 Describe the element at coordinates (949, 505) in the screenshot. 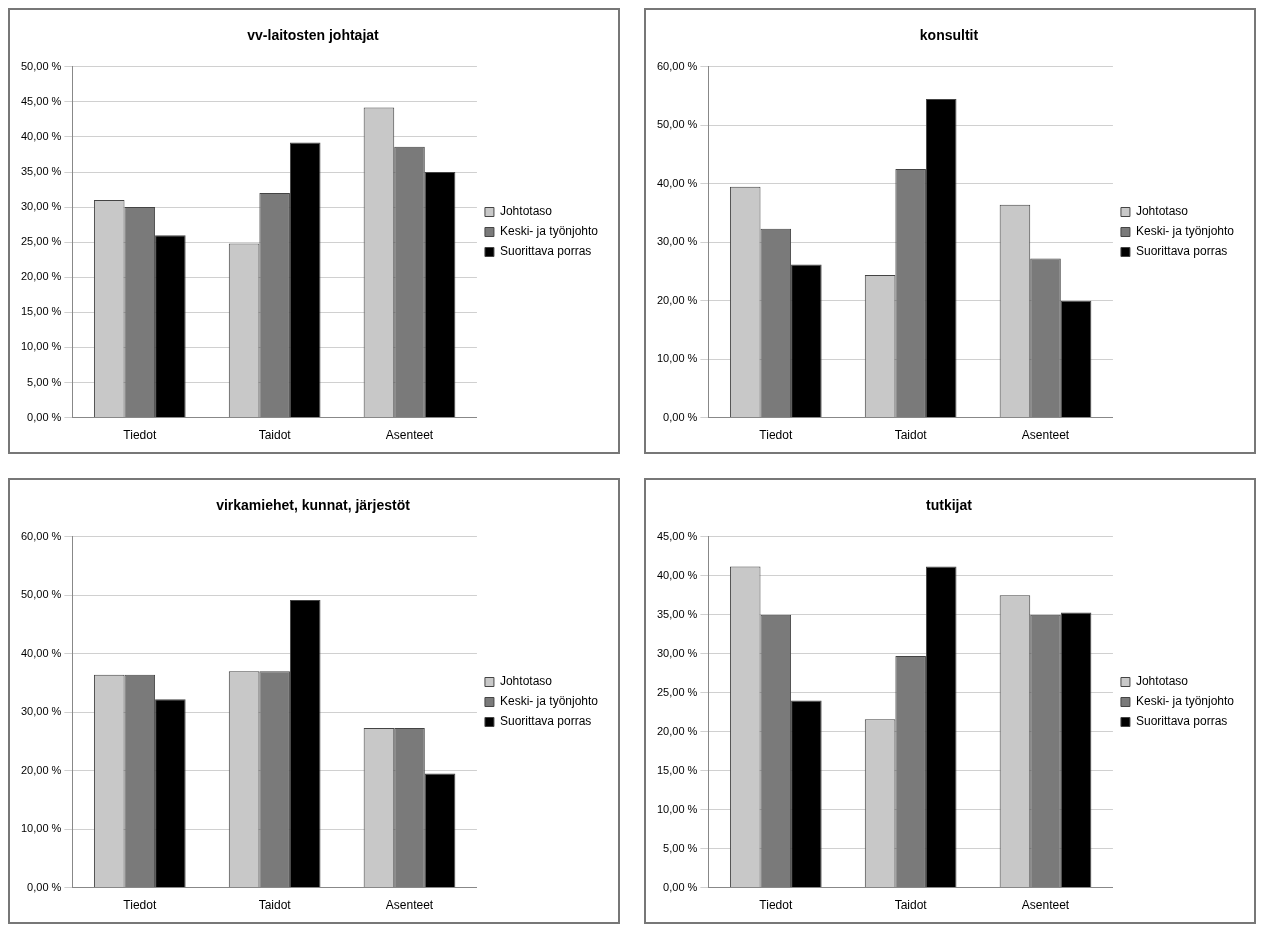

I see `chart-title: tutkijat` at that location.